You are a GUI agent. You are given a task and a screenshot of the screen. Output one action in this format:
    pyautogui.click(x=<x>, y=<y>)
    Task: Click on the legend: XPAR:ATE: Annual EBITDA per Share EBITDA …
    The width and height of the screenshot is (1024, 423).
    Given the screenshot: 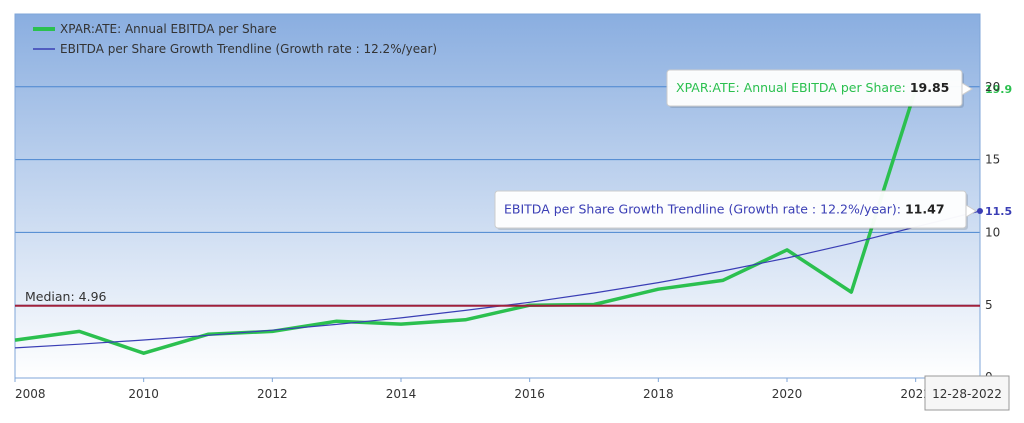 What is the action you would take?
    pyautogui.click(x=235, y=39)
    